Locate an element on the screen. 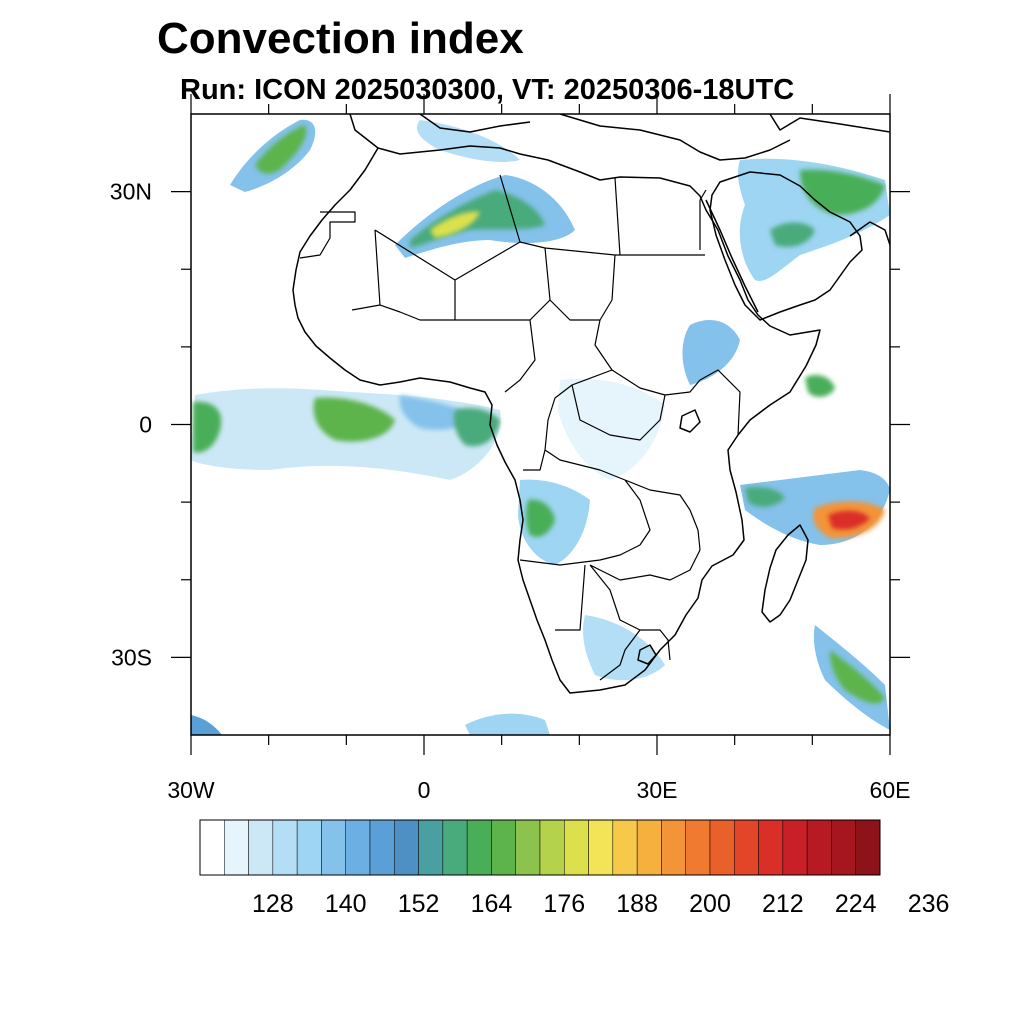  lake-victoria is located at coordinates (690, 421).